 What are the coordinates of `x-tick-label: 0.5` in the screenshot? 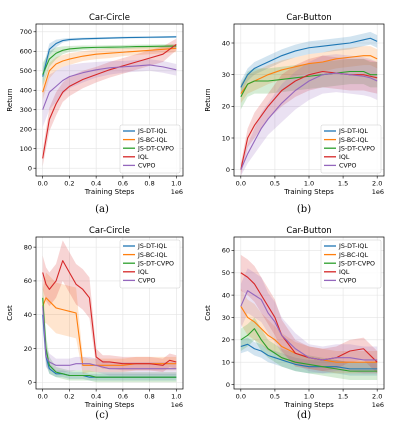 It's located at (275, 397).